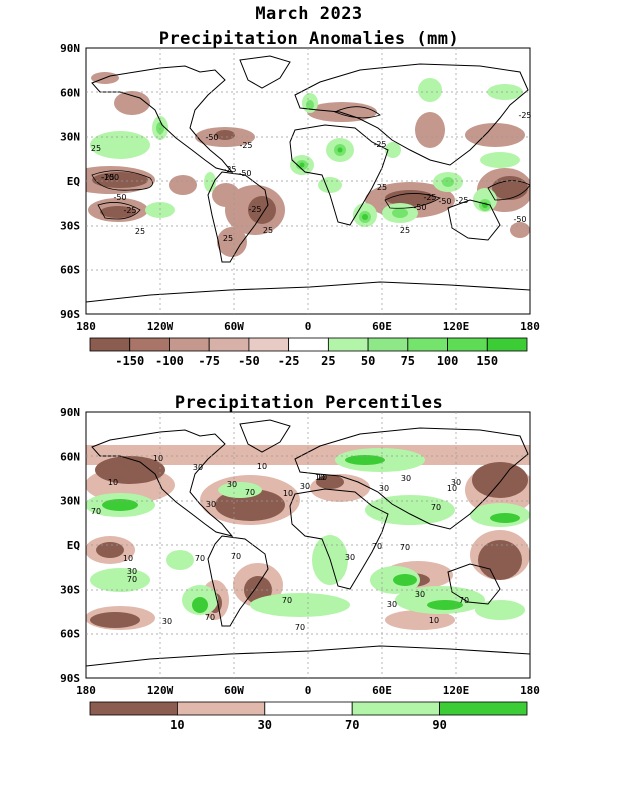 Image resolution: width=618 pixels, height=800 pixels. Describe the element at coordinates (368, 361) in the screenshot. I see `colorbar-label: 50` at that location.